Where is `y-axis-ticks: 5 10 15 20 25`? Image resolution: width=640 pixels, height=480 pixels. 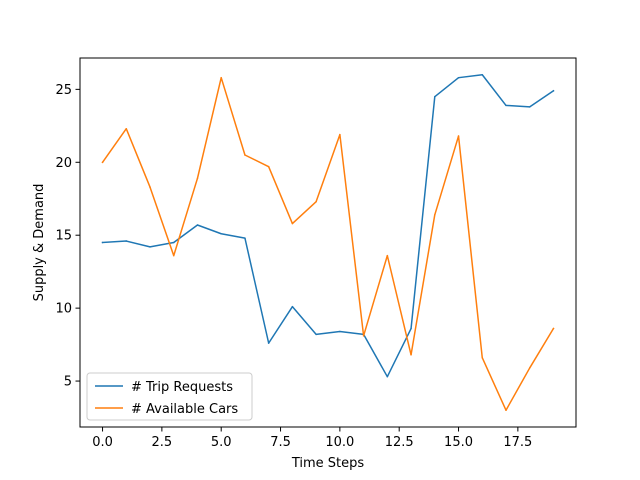 y-axis-ticks: 5 10 15 20 25 is located at coordinates (67, 236).